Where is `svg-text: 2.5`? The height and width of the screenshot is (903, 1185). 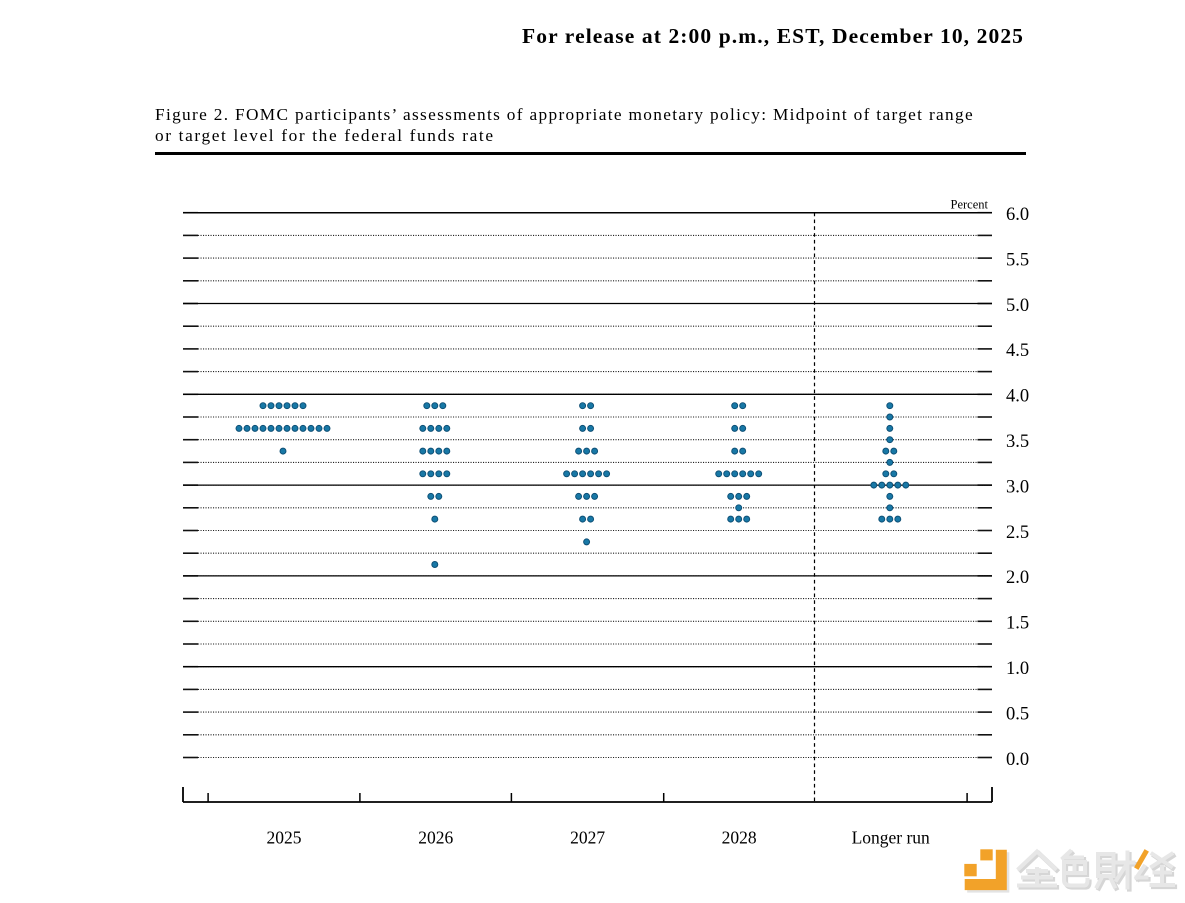
svg-text: 2.5 is located at coordinates (1017, 533).